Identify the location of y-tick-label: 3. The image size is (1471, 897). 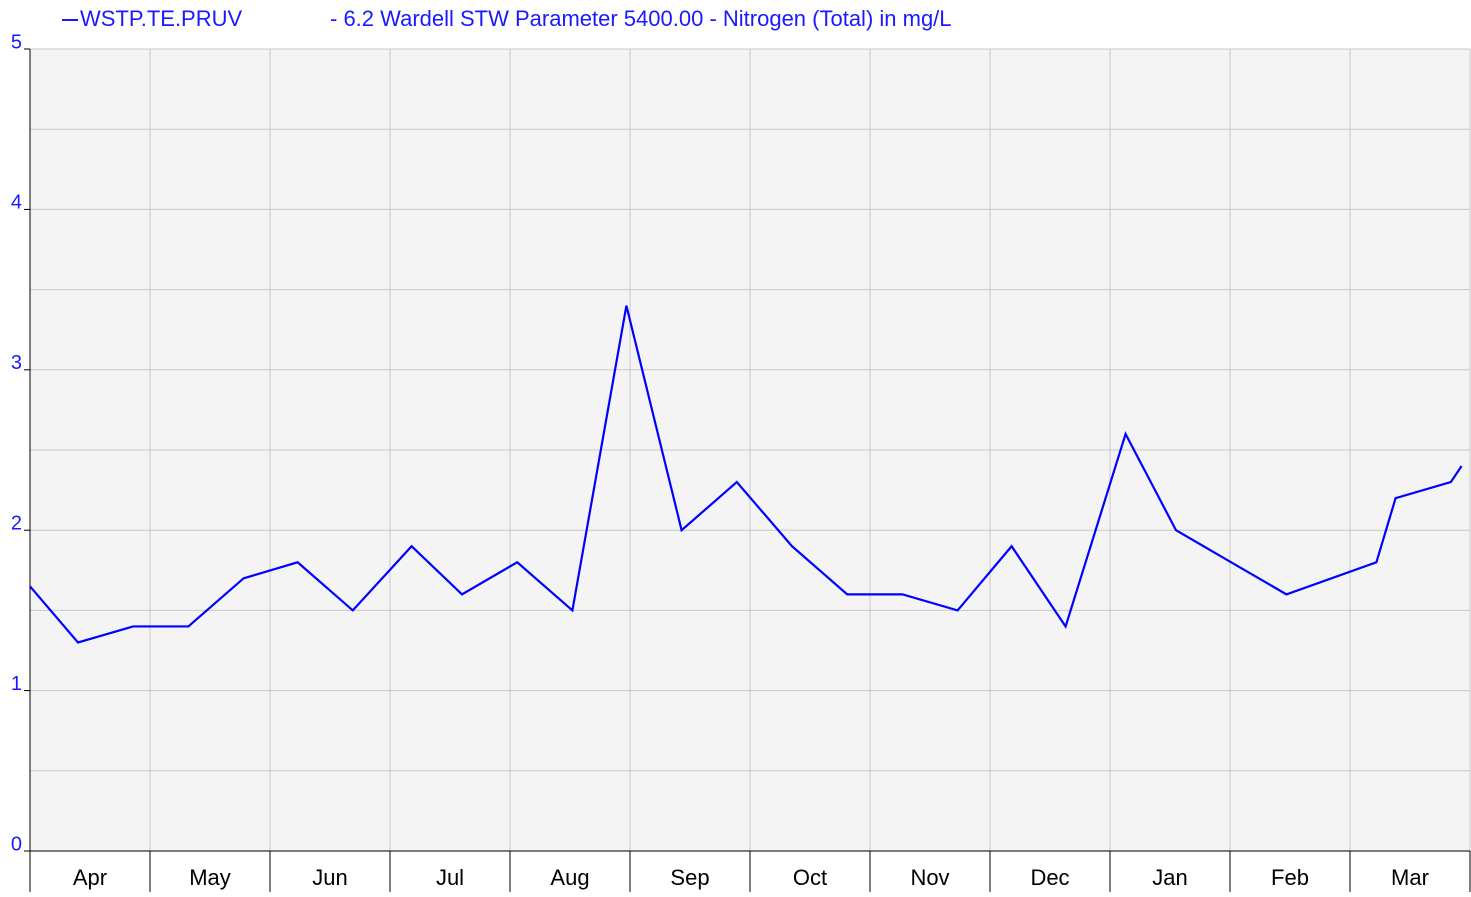
(16, 363).